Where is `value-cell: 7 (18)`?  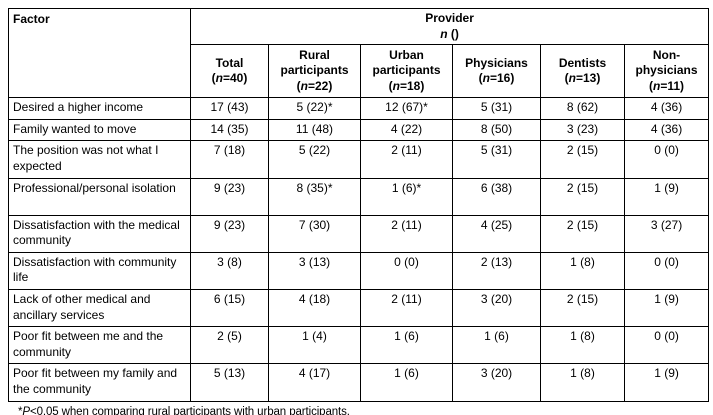 value-cell: 7 (18) is located at coordinates (229, 159).